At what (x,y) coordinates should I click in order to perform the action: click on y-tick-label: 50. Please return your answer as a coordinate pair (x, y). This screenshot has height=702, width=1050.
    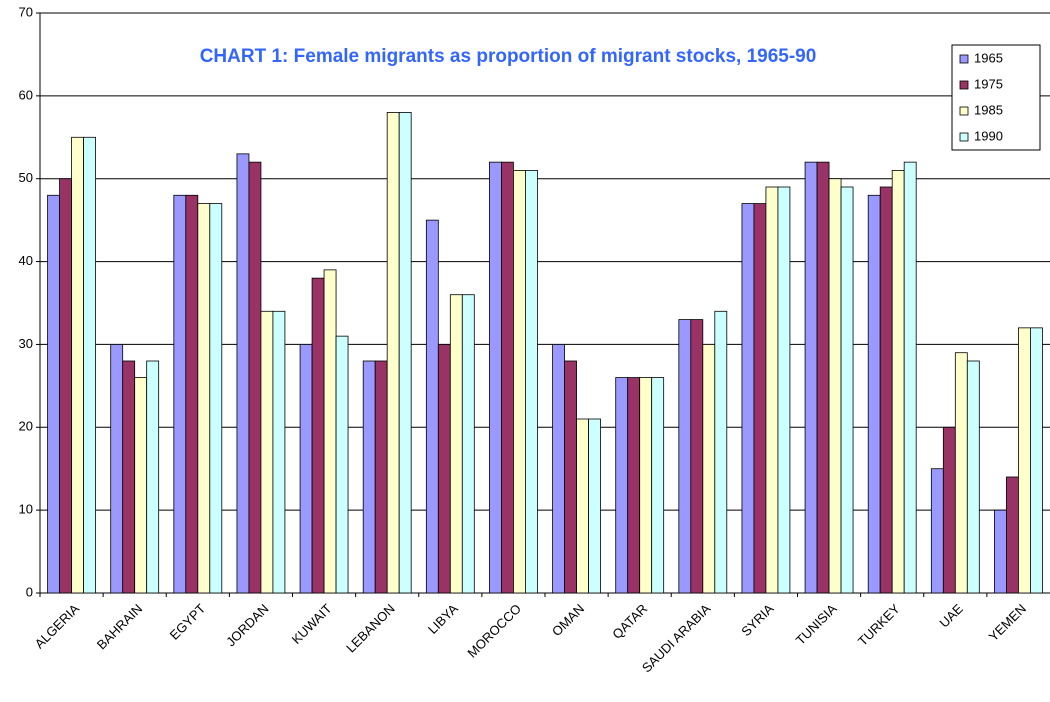
    Looking at the image, I should click on (26, 177).